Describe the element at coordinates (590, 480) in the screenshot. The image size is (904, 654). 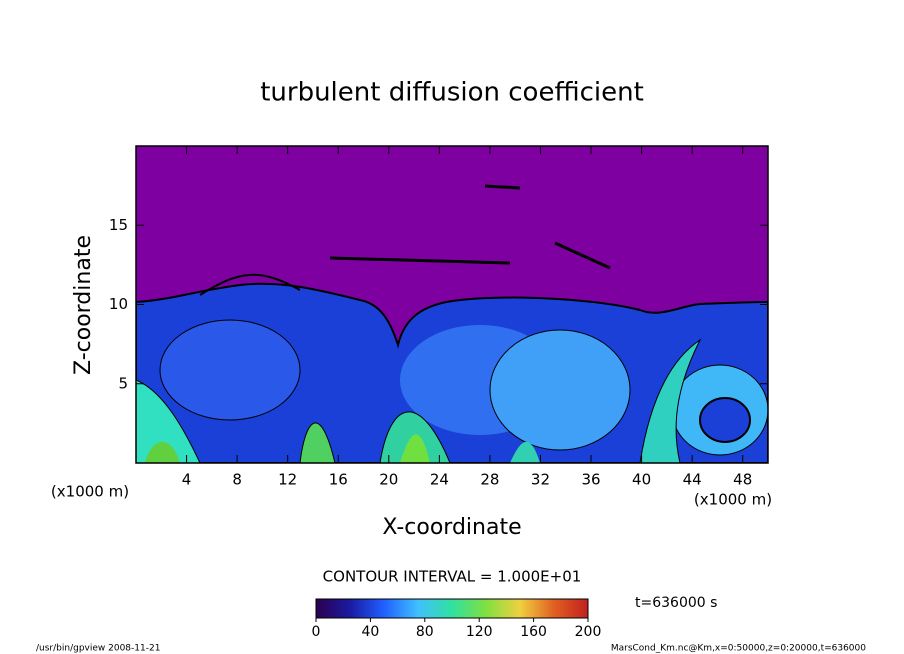
I see `x-tick-label: 36` at that location.